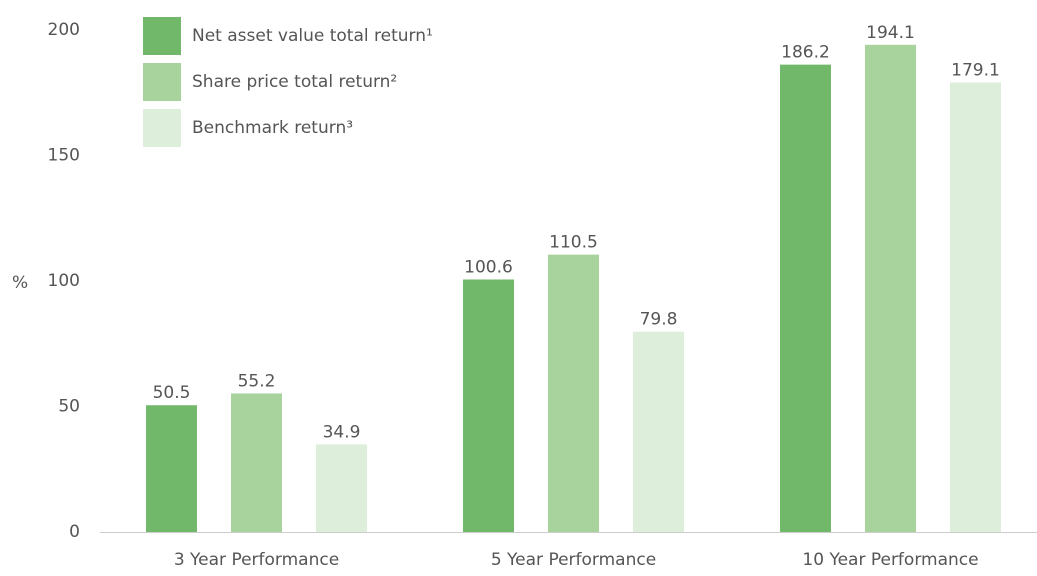  Describe the element at coordinates (890, 33) in the screenshot. I see `value-label: 194.1` at that location.